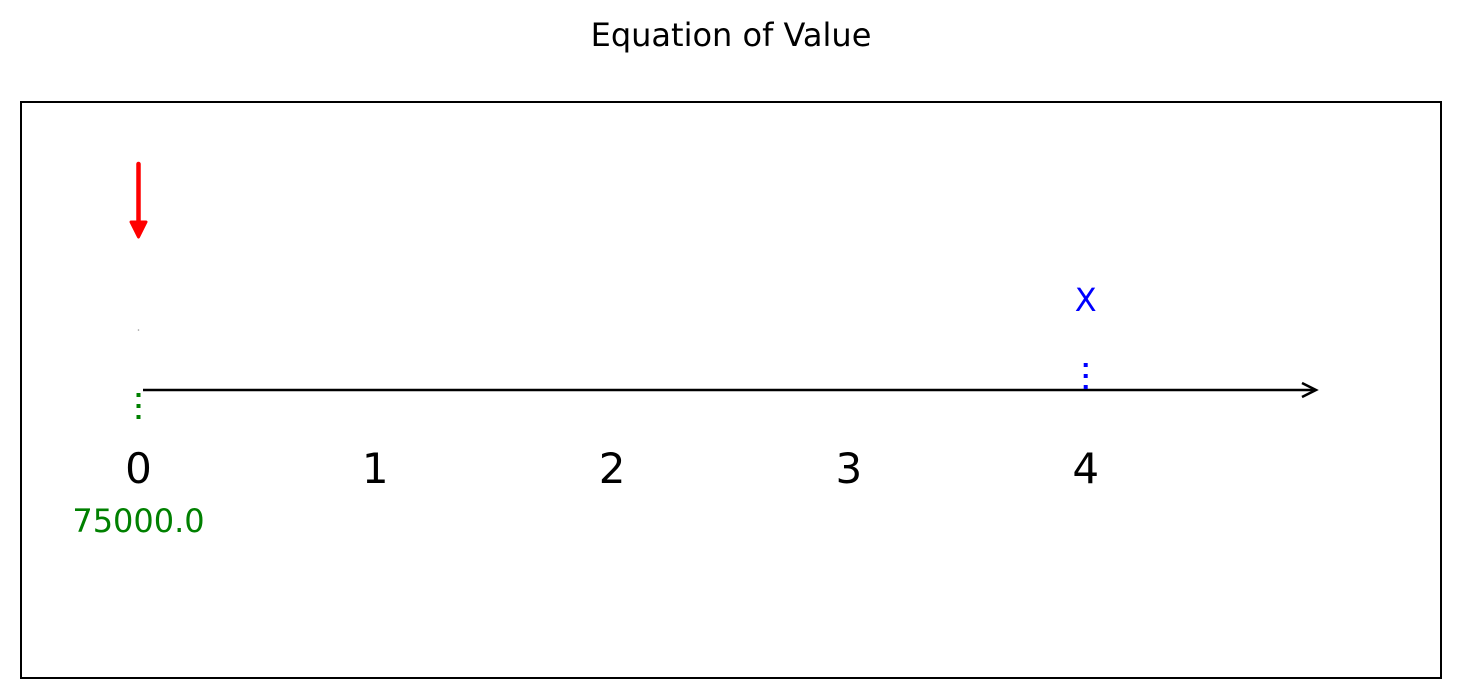 This screenshot has width=1461, height=699. What do you see at coordinates (612, 468) in the screenshot?
I see `period-label: 2` at bounding box center [612, 468].